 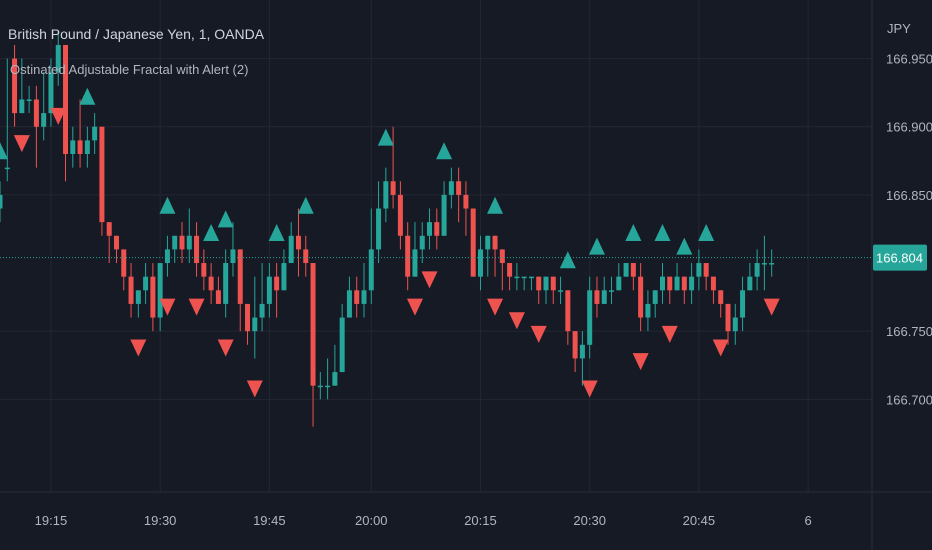 What do you see at coordinates (371, 520) in the screenshot?
I see `time-tick-label: 20:00` at bounding box center [371, 520].